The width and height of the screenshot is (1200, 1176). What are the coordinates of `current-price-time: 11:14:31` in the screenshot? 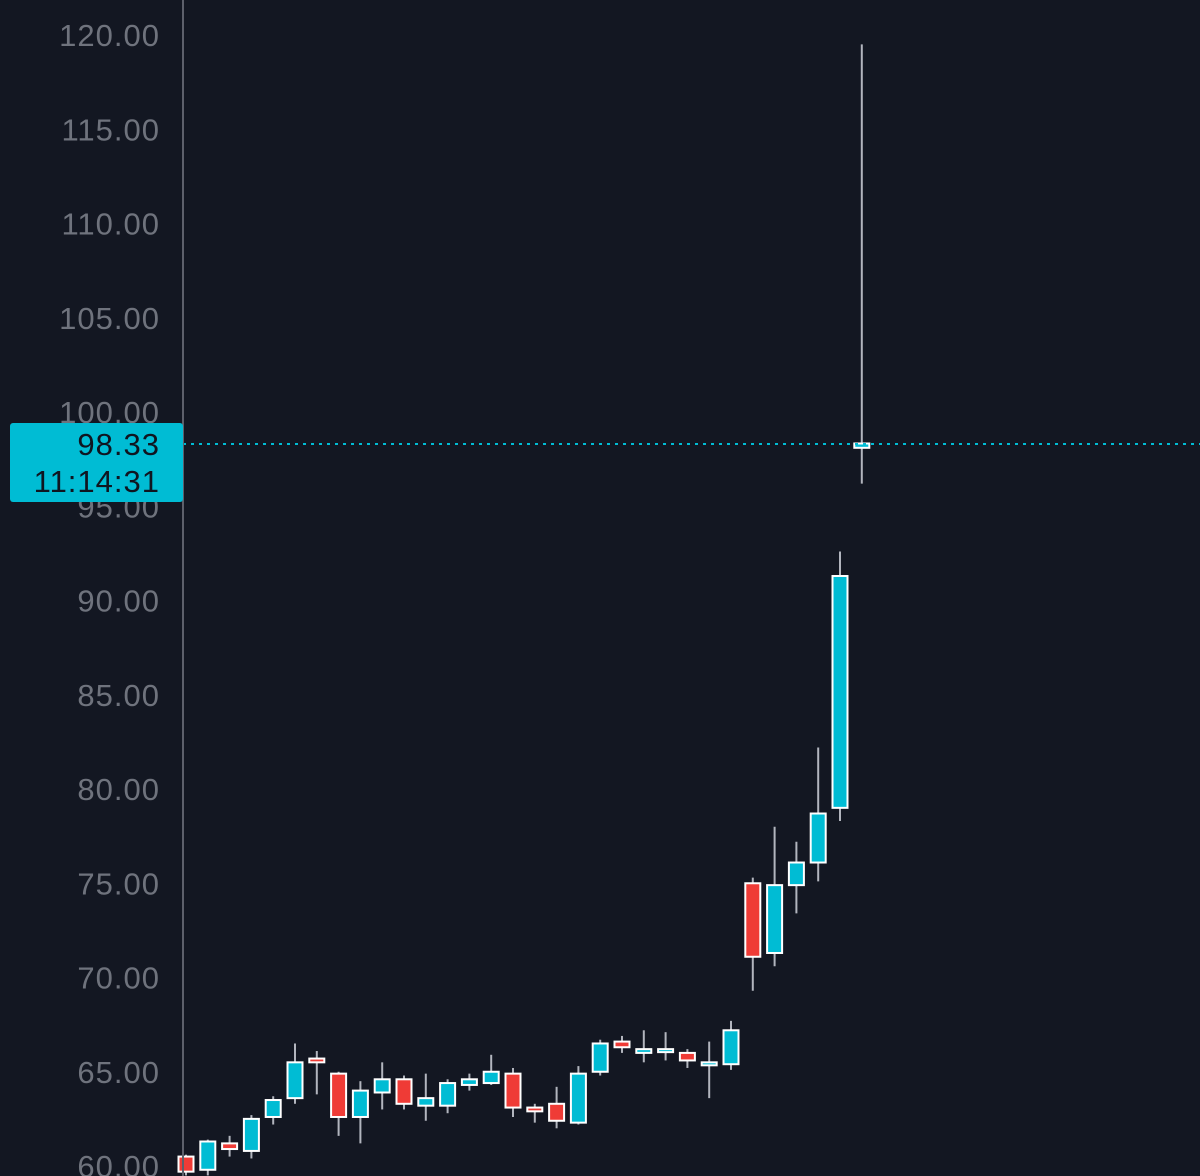 It's located at (97, 481).